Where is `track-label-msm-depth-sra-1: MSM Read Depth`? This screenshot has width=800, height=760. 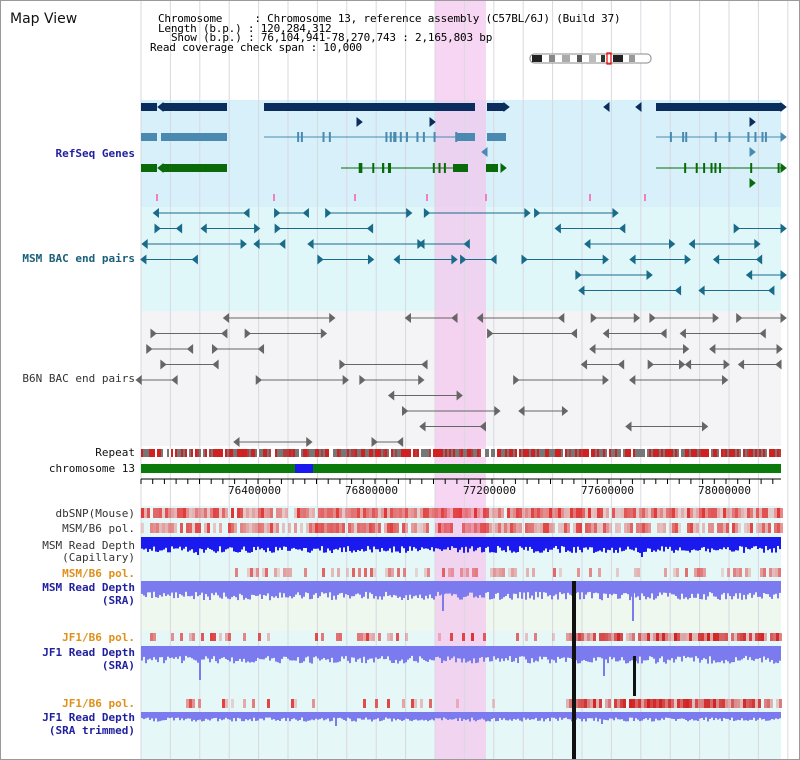
track-label-msm-depth-sra-1: MSM Read Depth is located at coordinates (88, 587).